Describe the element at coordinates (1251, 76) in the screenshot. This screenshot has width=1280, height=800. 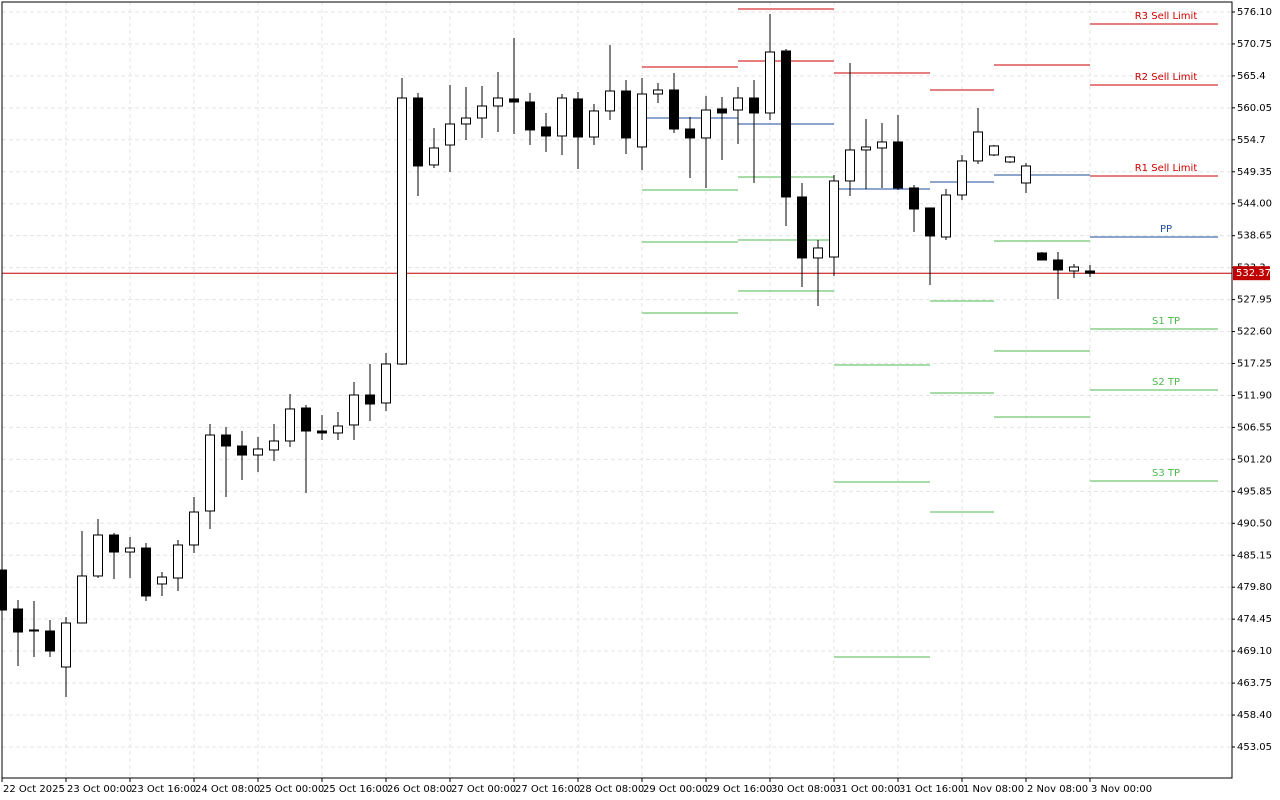
I see `y-tick-label: 565.4` at that location.